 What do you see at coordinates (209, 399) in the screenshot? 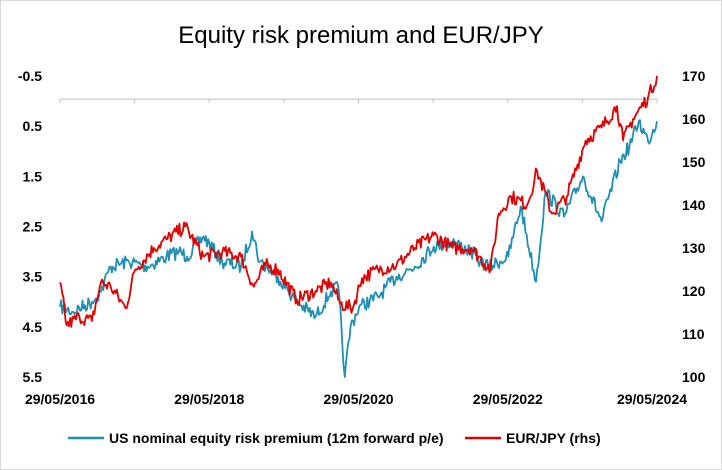
I see `x-tick-label: 29/05/2018` at bounding box center [209, 399].